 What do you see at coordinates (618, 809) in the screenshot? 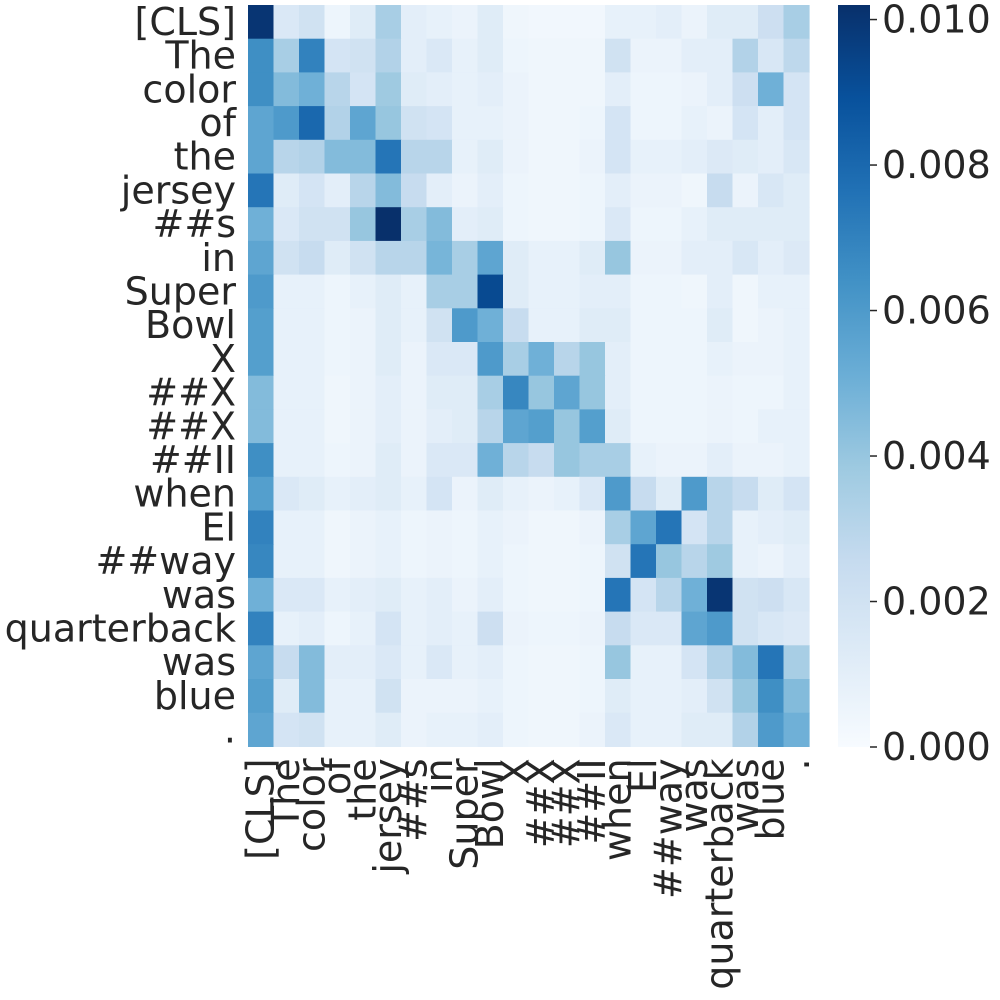
I see `column-label: when` at bounding box center [618, 809].